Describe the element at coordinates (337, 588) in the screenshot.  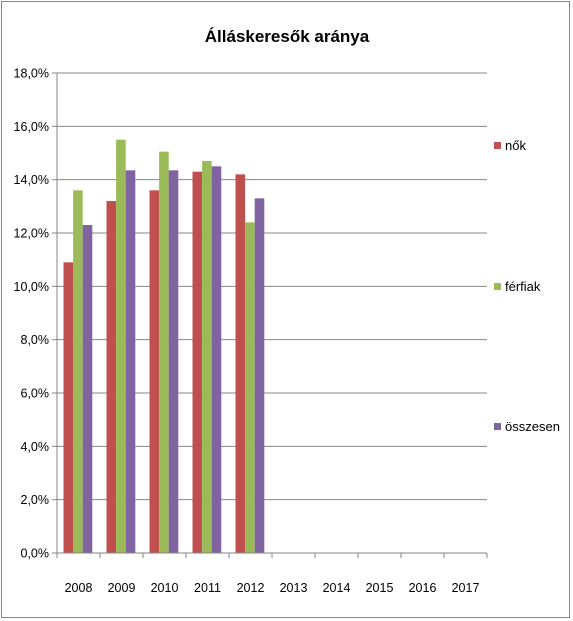
I see `x-tick-label: 2014` at that location.